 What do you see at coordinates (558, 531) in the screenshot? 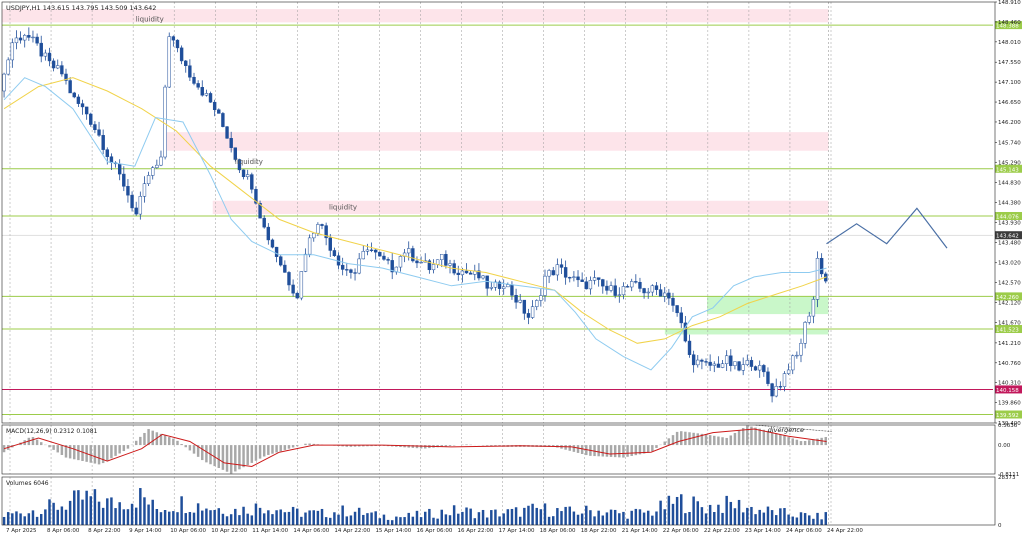
I see `x-tick-label: 18 Apr 06:00` at bounding box center [558, 531].